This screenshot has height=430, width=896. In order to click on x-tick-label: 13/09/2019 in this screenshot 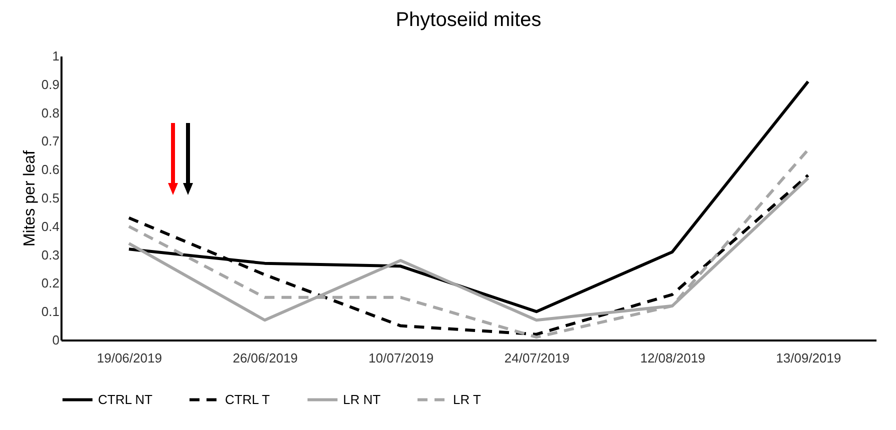, I will do `click(809, 358)`.